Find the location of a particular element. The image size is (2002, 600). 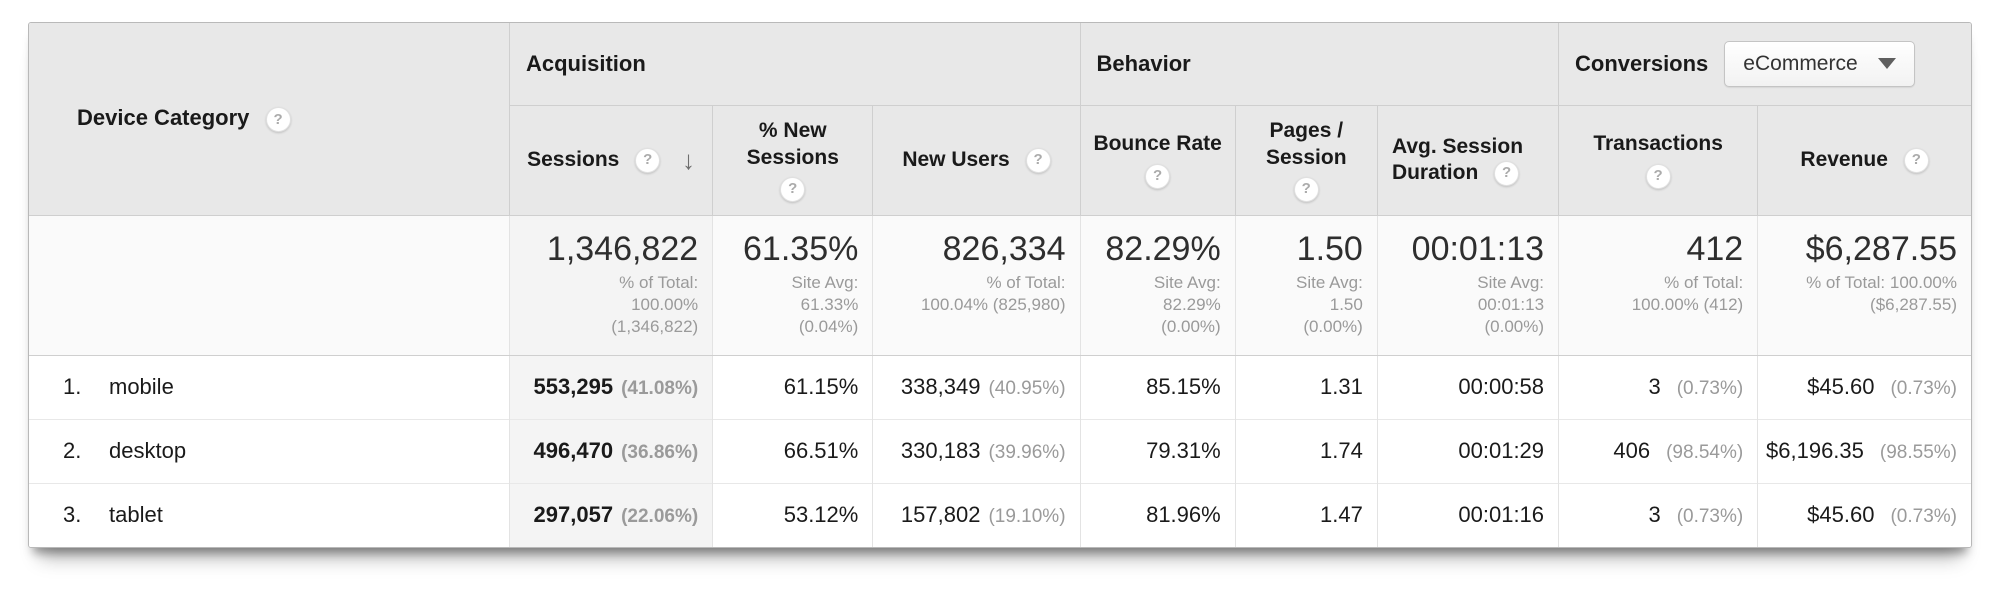

summary-revenue-subtext: % of Total: 100.00% ($6,287.55) is located at coordinates (1881, 293).